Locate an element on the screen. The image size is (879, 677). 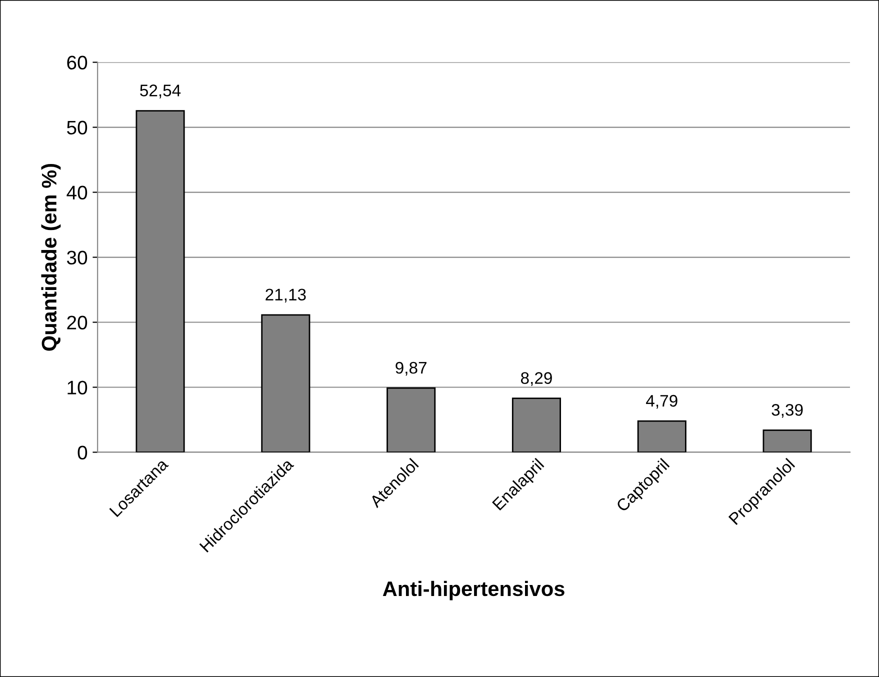
y-axis-title: Quantidade (em %) is located at coordinates (51, 257).